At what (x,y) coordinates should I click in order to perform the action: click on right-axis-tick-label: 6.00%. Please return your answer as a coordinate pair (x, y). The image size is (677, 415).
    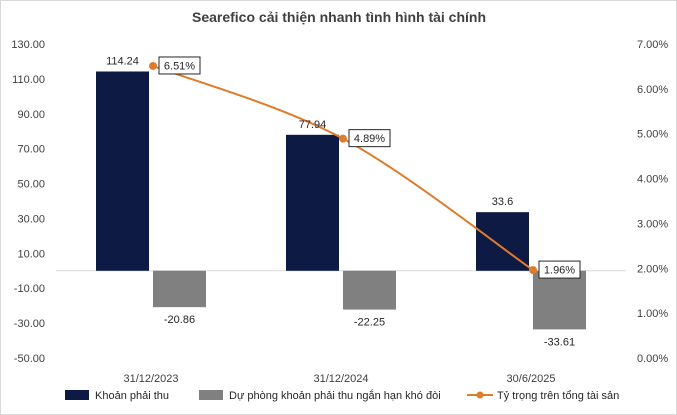
    Looking at the image, I should click on (652, 90).